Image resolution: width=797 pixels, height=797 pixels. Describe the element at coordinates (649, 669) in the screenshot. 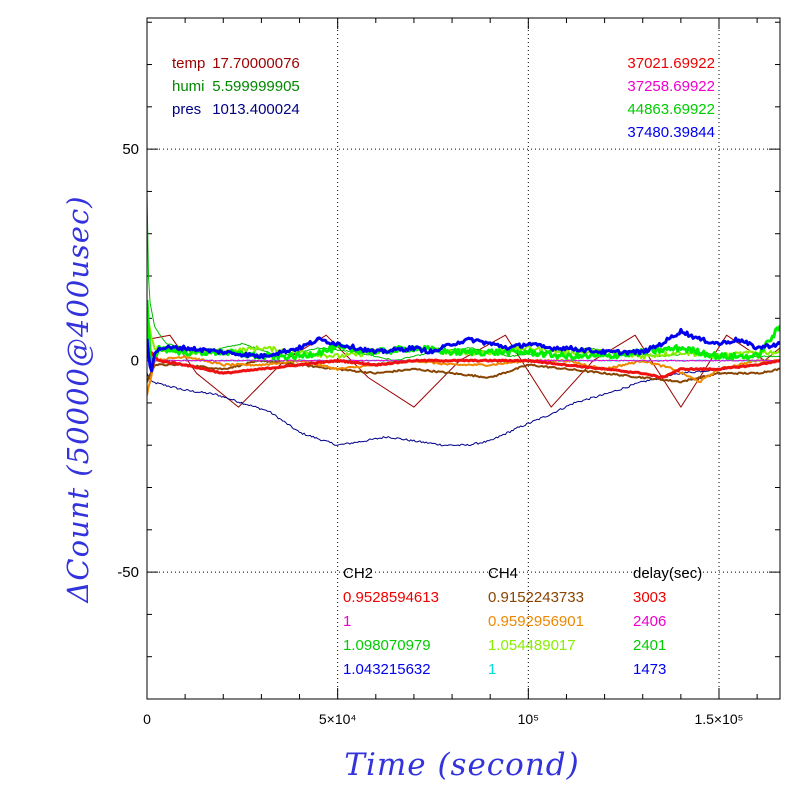

I see `table-delay-value: 1473` at that location.